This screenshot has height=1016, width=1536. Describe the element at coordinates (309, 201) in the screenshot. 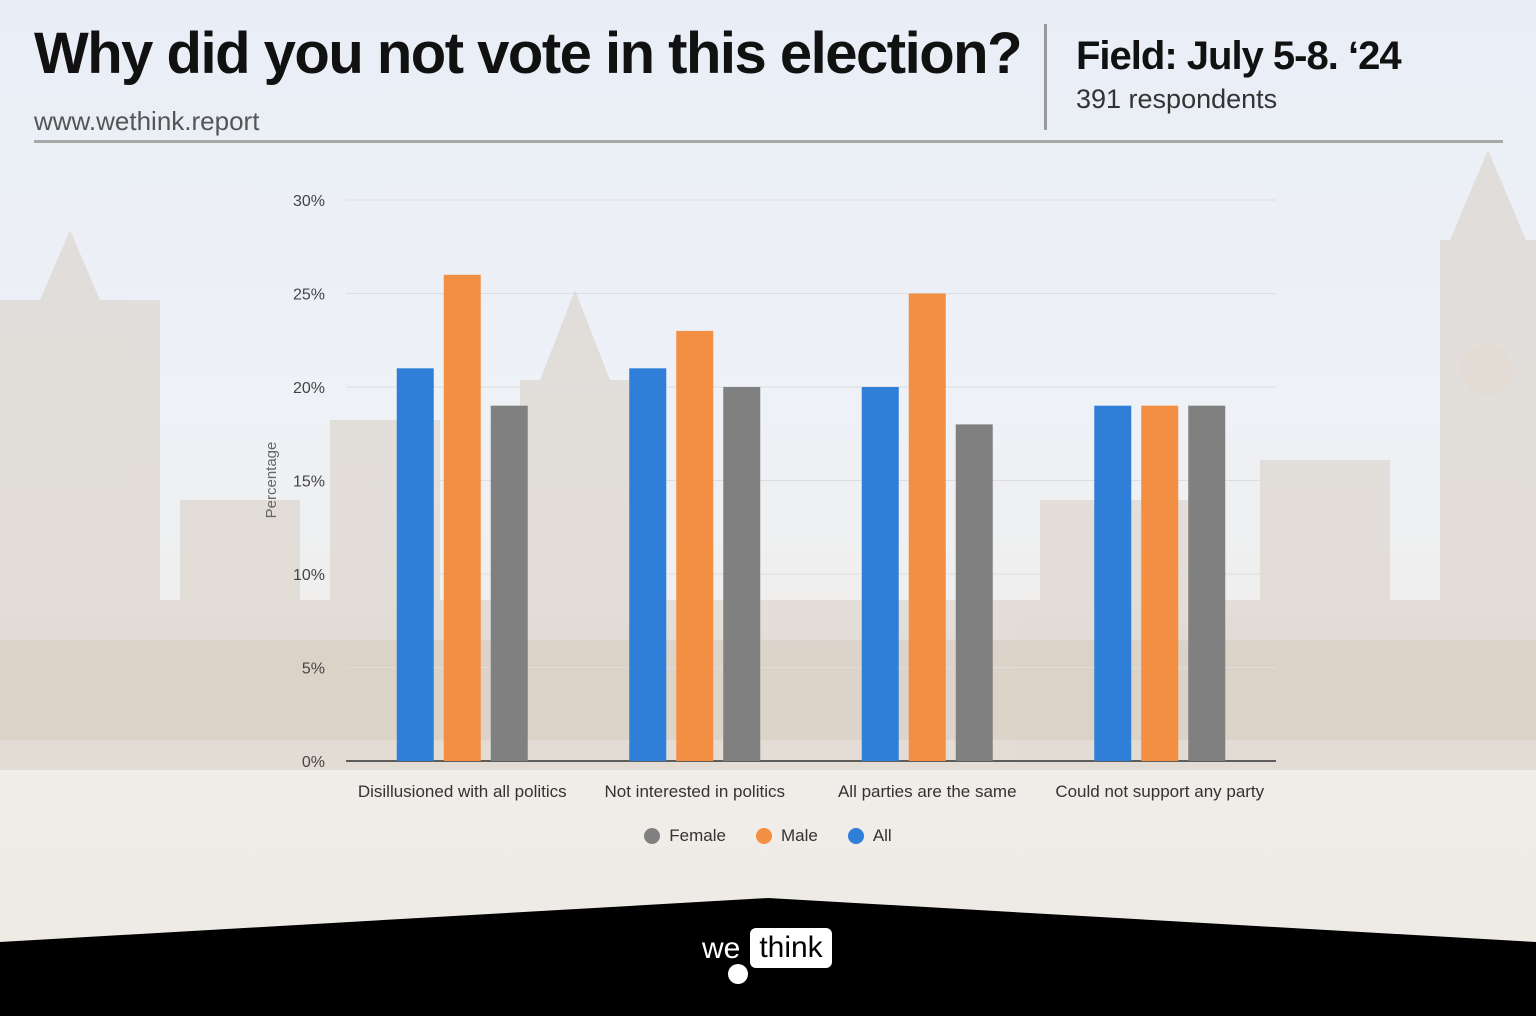

I see `y-tick-label: 30%` at that location.